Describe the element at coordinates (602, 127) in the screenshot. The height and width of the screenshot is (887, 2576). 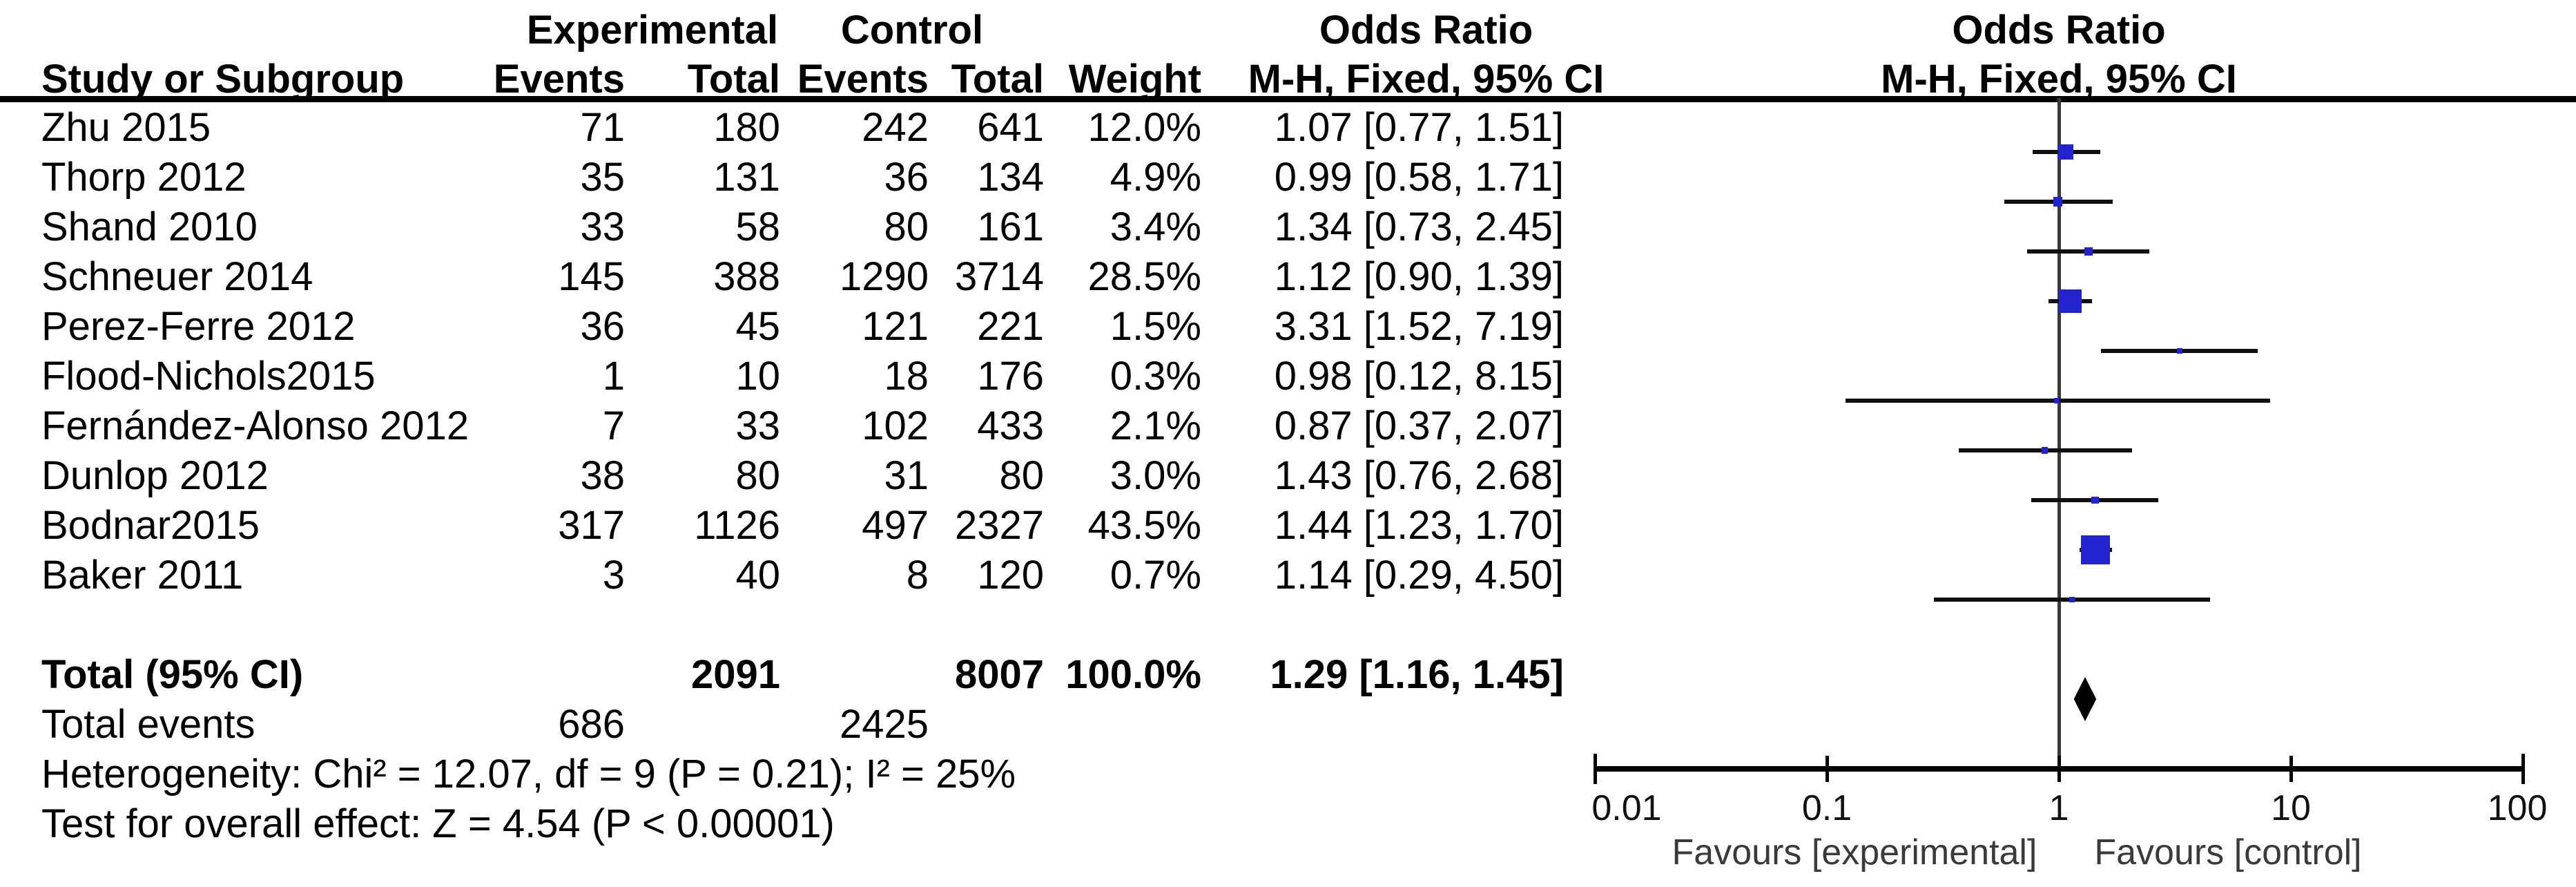
I see `exp-events-value: 71` at that location.